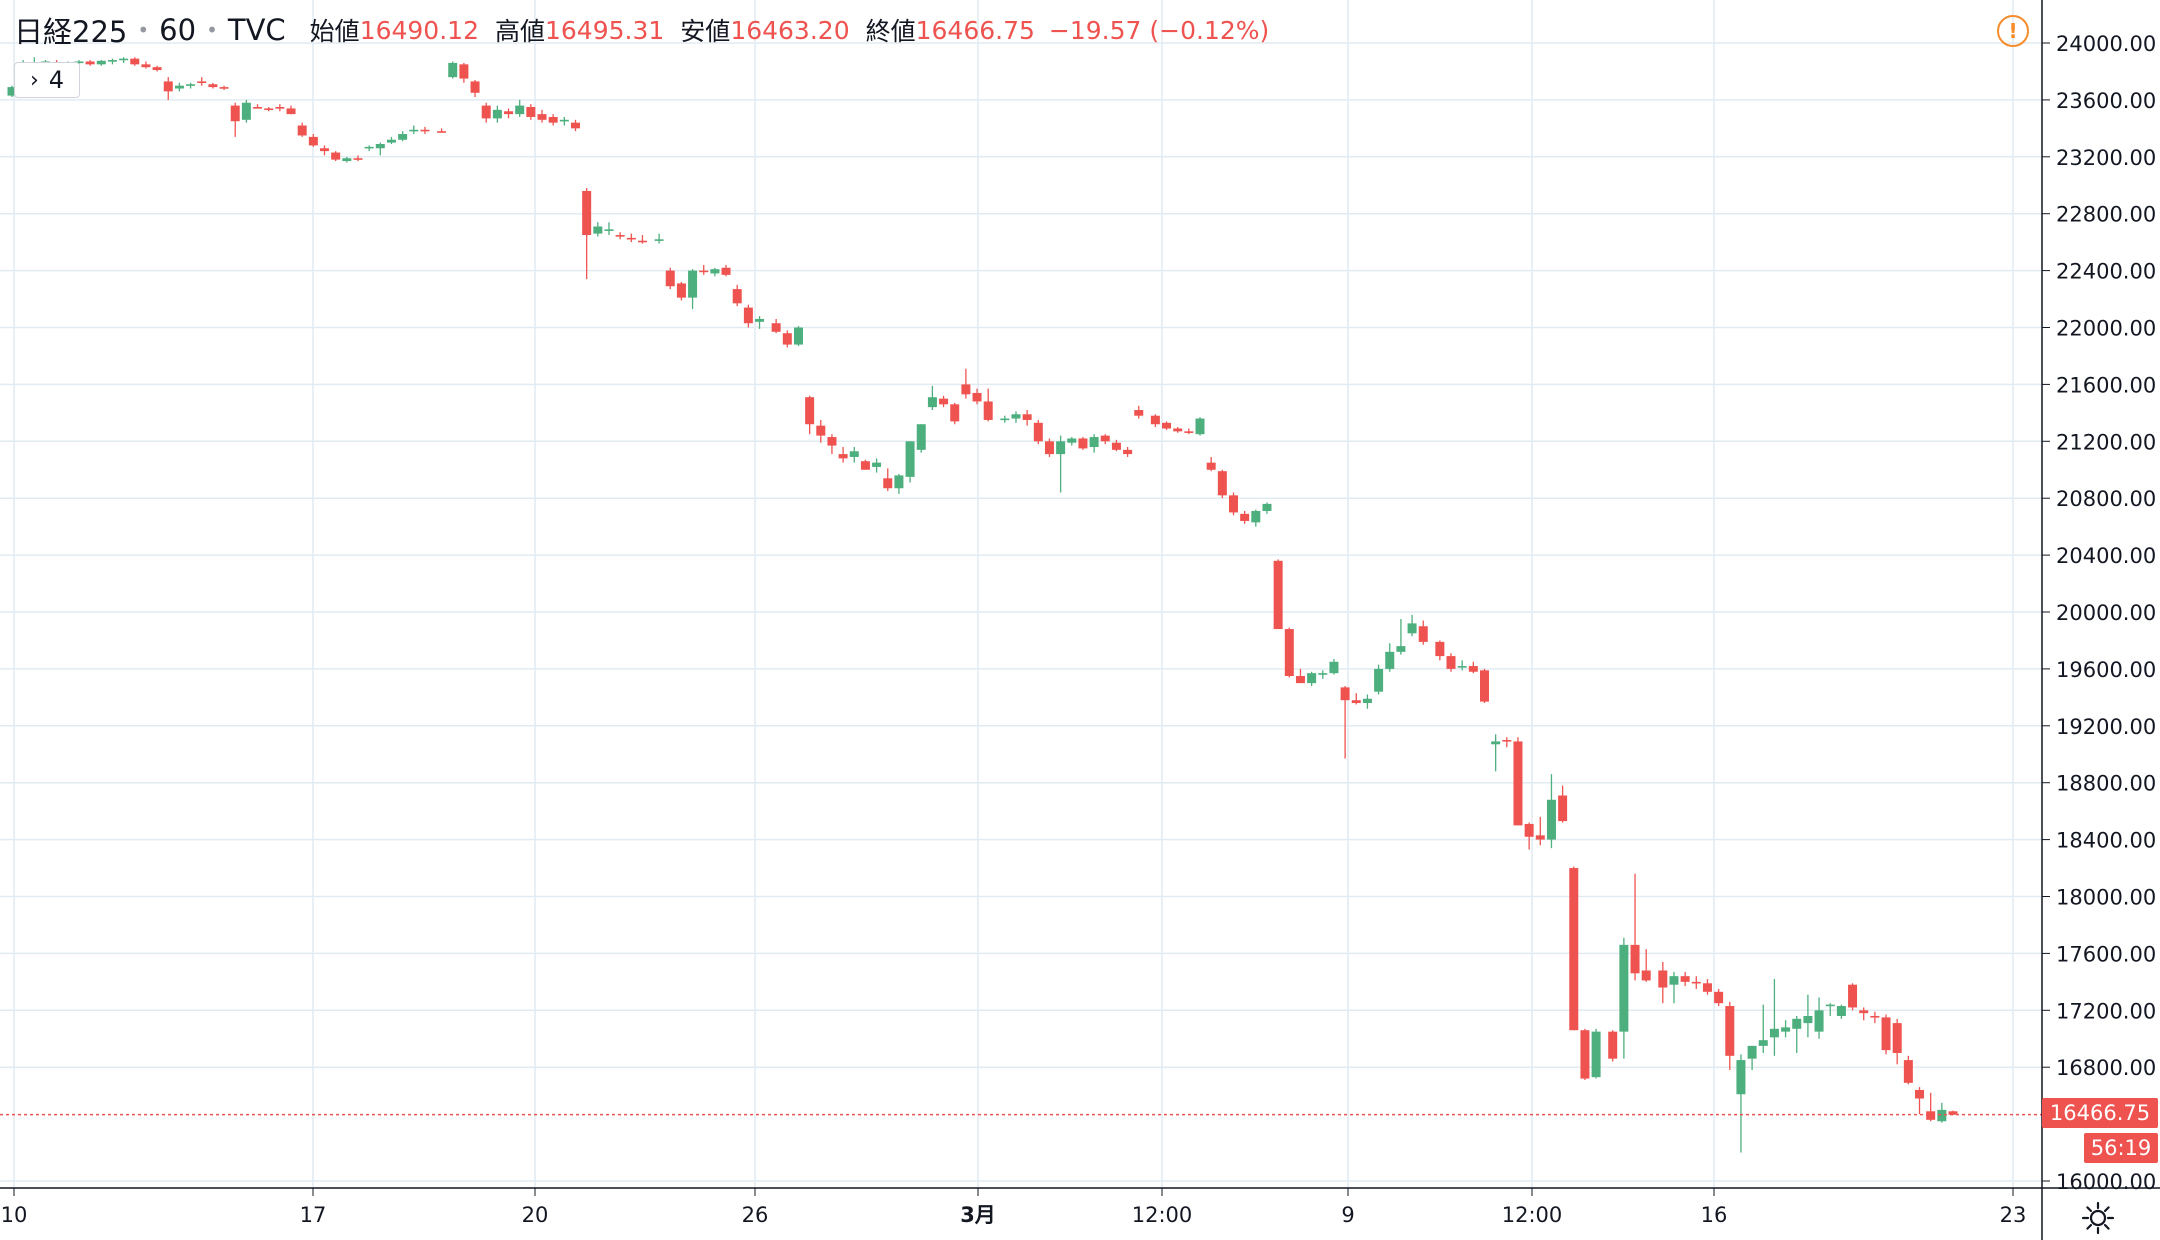  What do you see at coordinates (178, 30) in the screenshot?
I see `interval-label: 60` at bounding box center [178, 30].